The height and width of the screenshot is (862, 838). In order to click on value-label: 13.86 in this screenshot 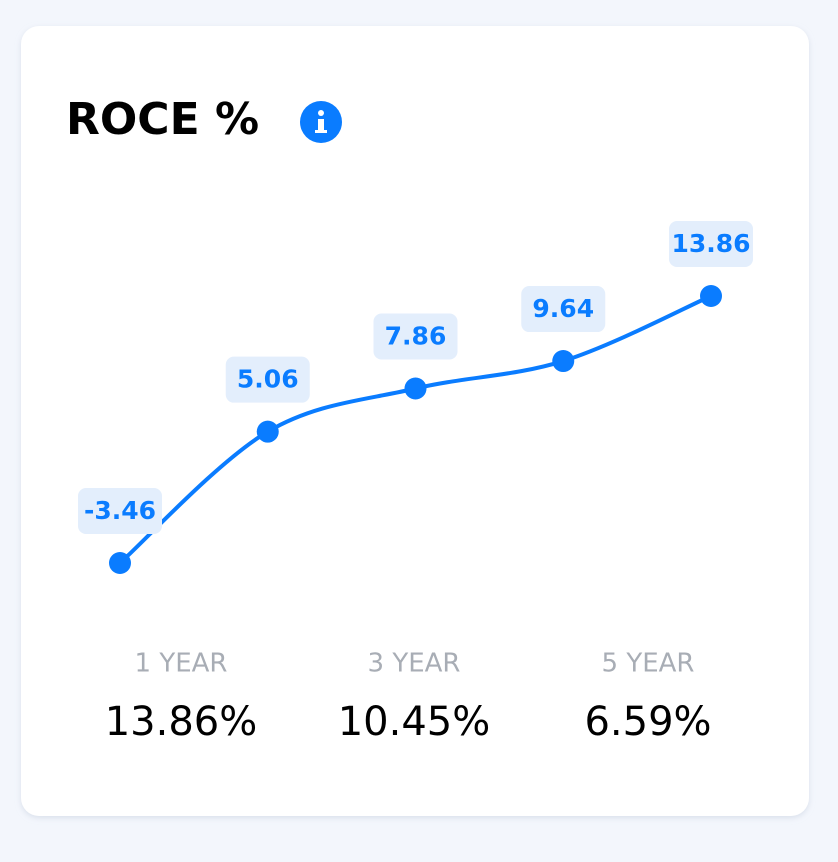, I will do `click(710, 243)`.